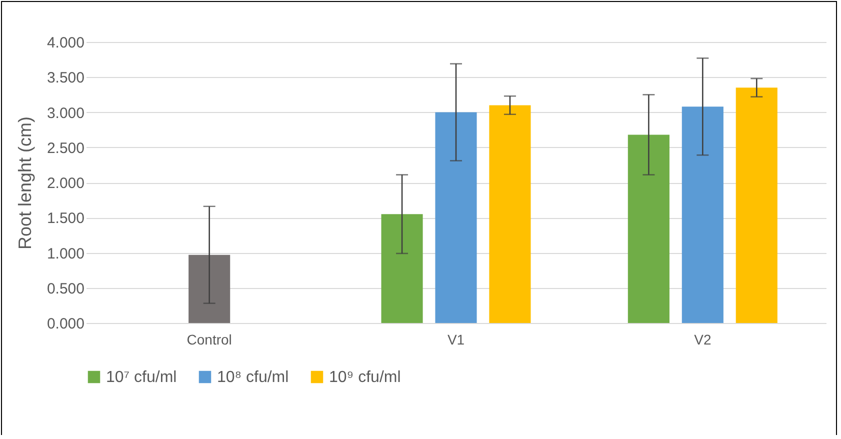 The image size is (841, 439). I want to click on y-tick-label: 2.000, so click(65, 183).